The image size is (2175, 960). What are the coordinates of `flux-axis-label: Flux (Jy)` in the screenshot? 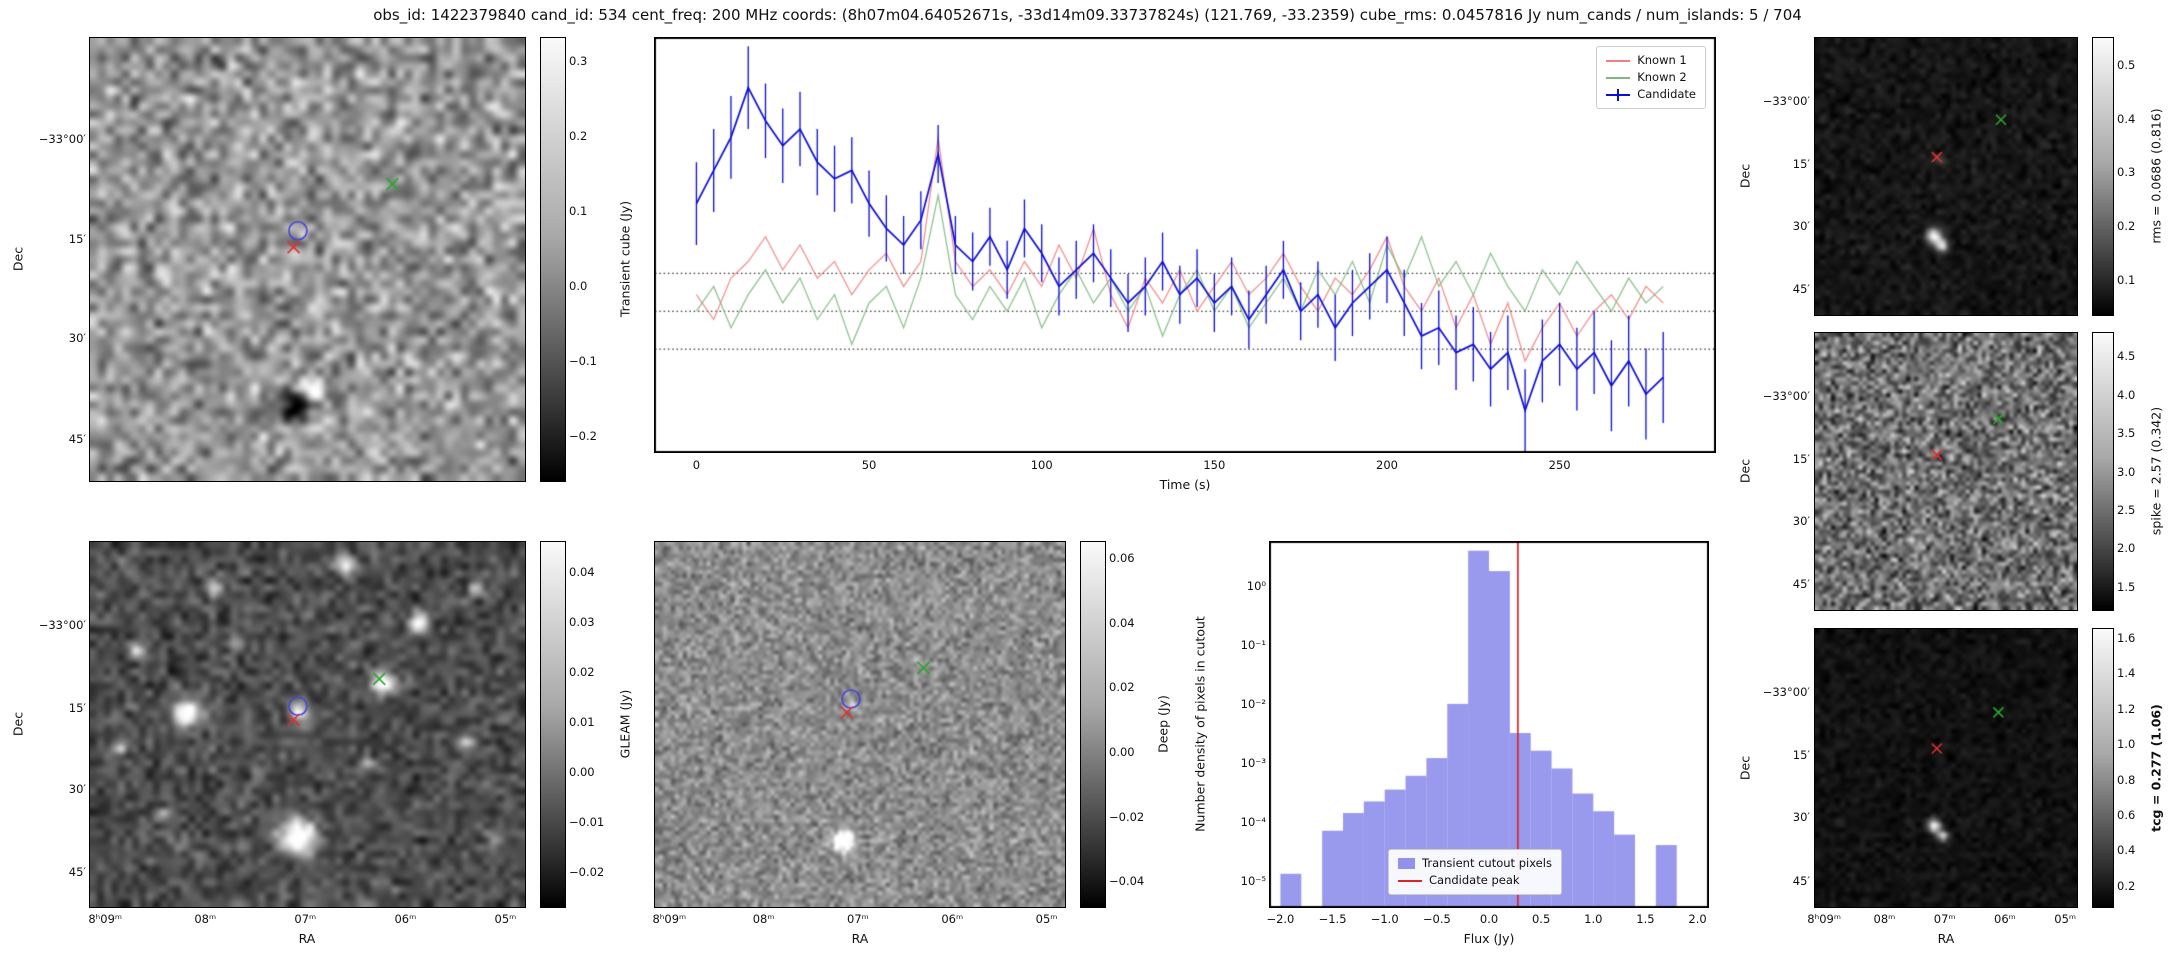 It's located at (1489, 938).